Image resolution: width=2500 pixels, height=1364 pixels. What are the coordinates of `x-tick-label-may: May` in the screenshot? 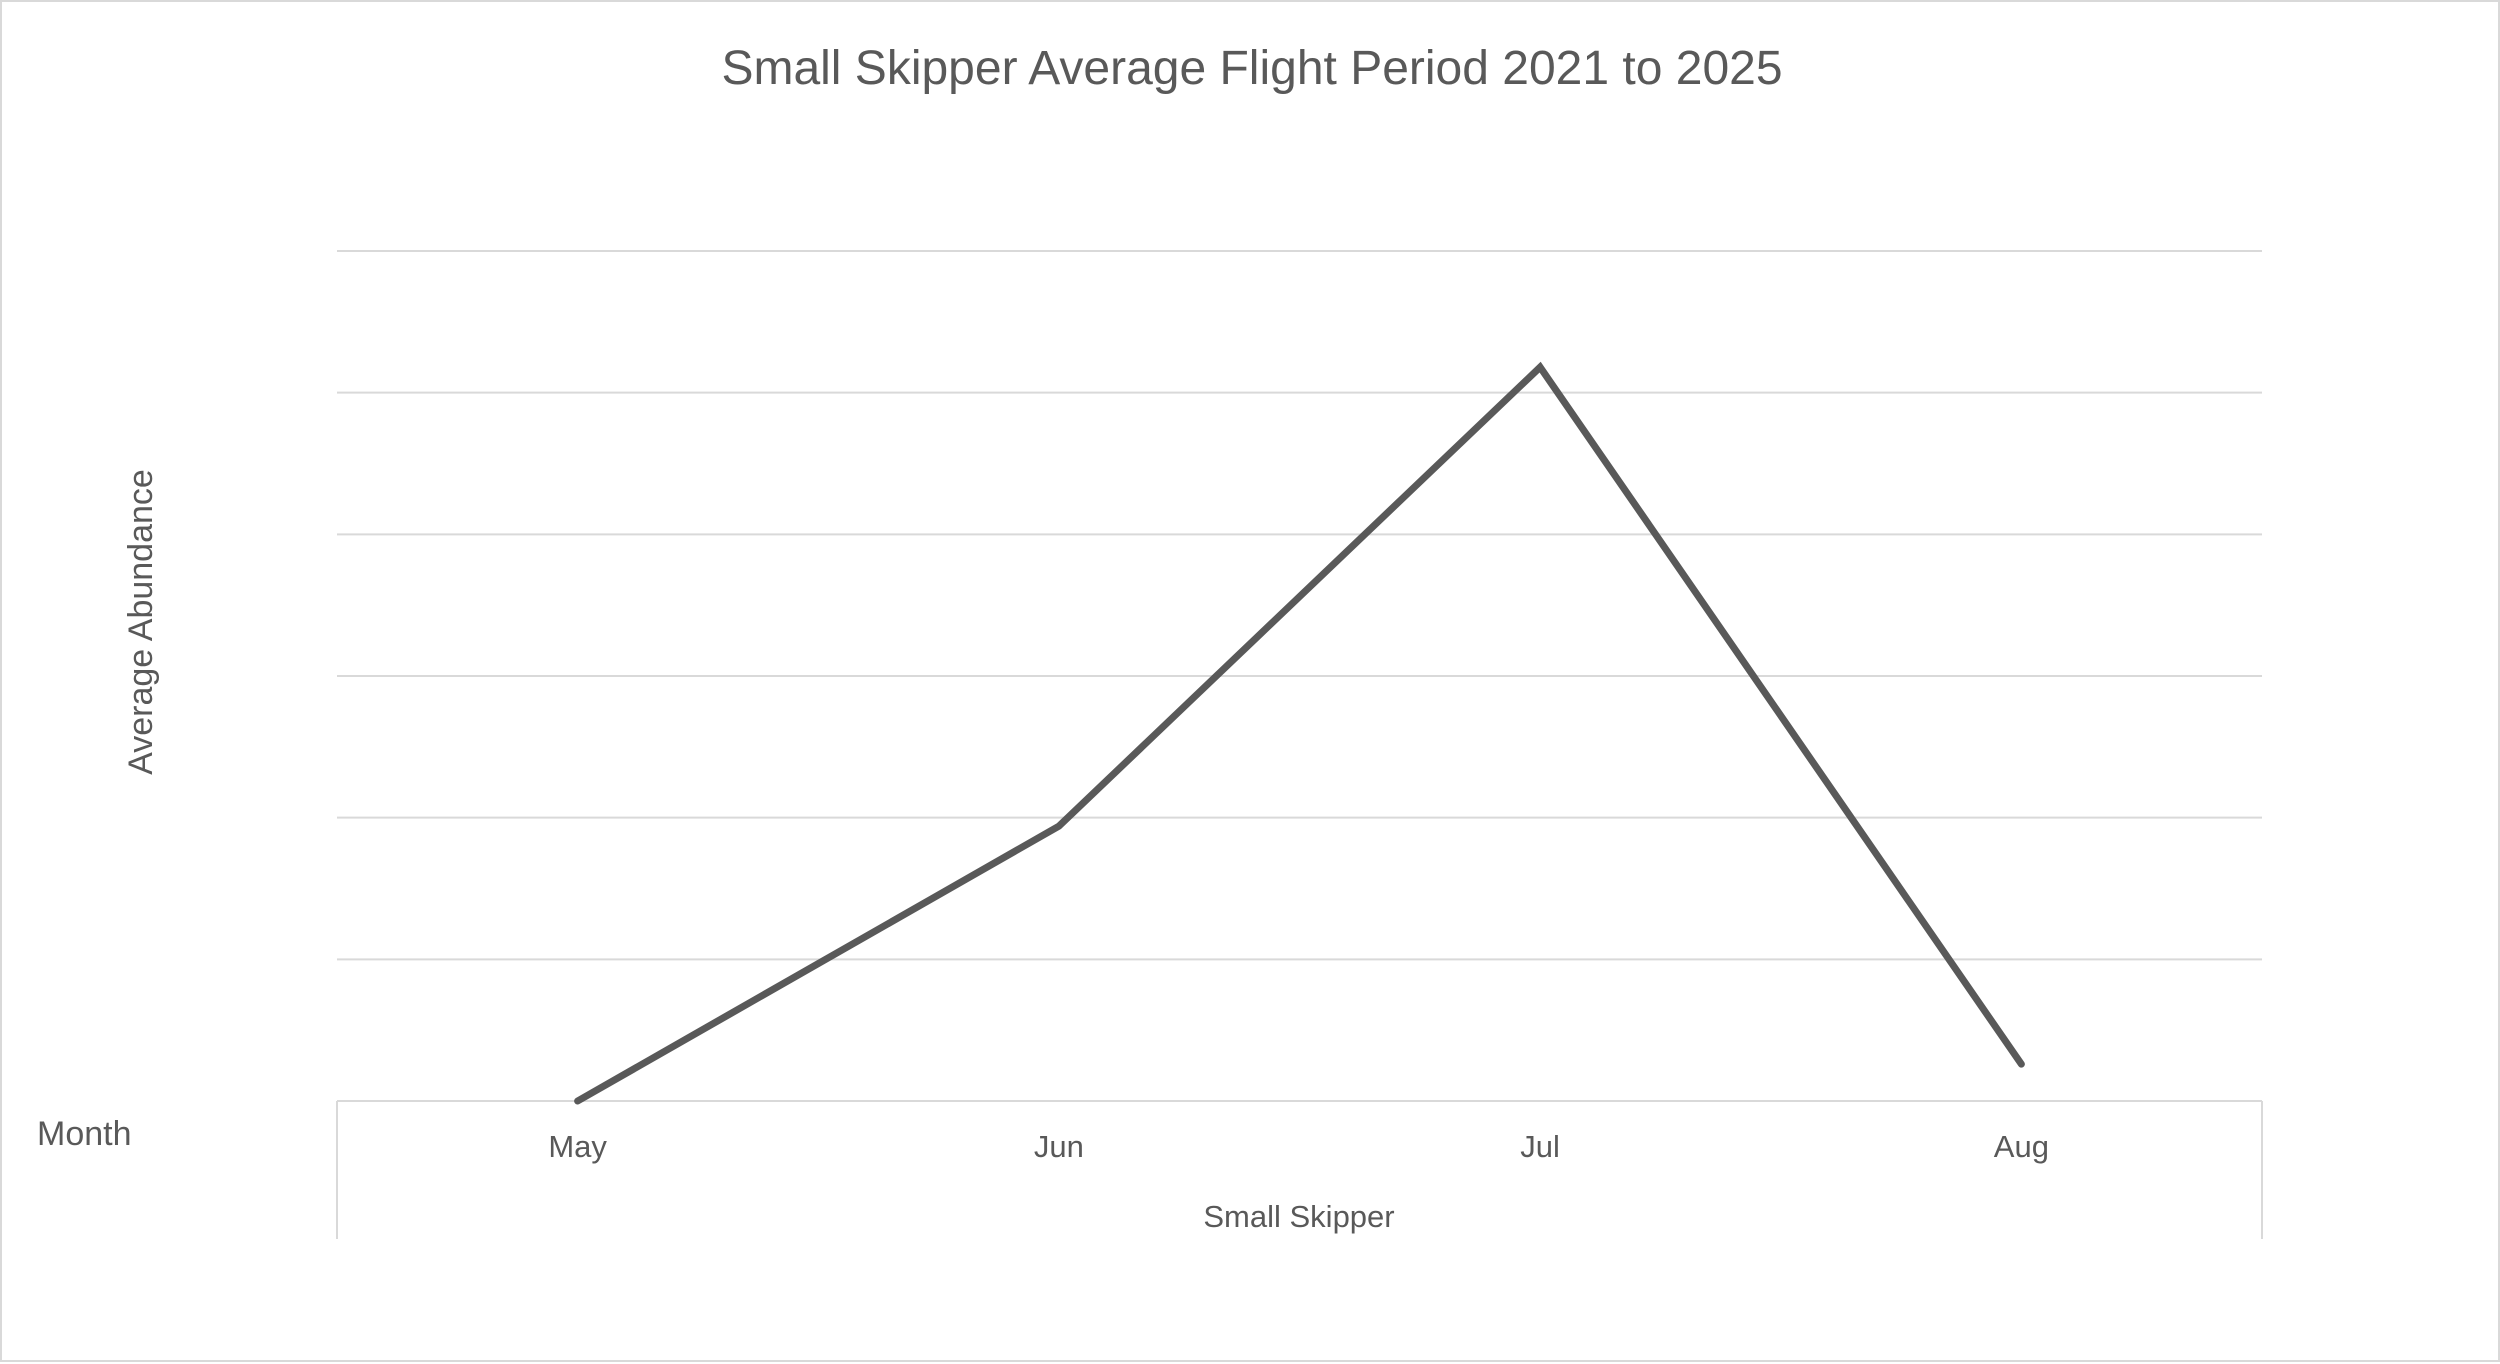 It's located at (577, 1146).